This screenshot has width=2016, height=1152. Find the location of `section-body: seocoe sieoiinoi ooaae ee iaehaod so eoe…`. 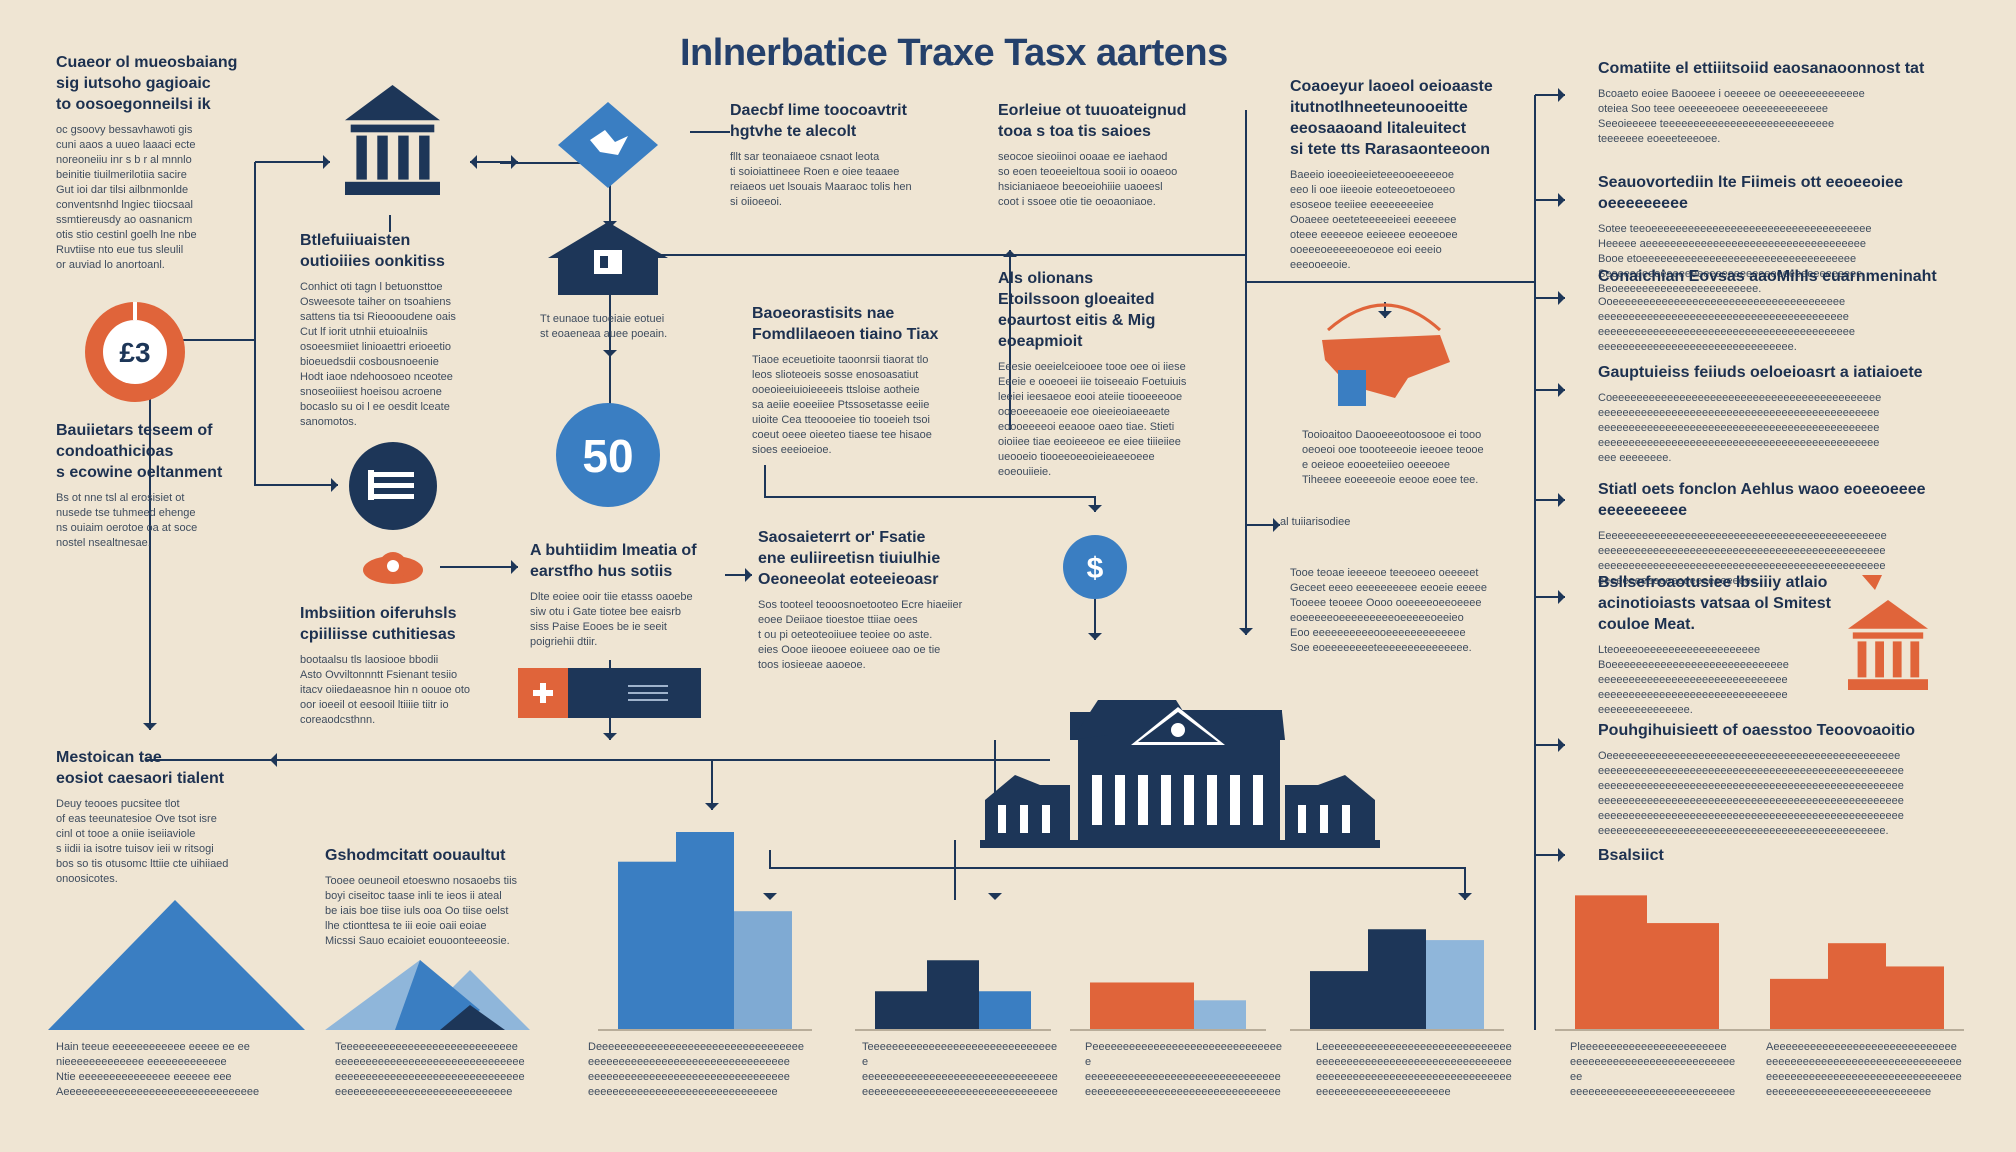

section-body: seocoe sieoiinoi ooaae ee iaehaod so eoe… is located at coordinates (1088, 179).